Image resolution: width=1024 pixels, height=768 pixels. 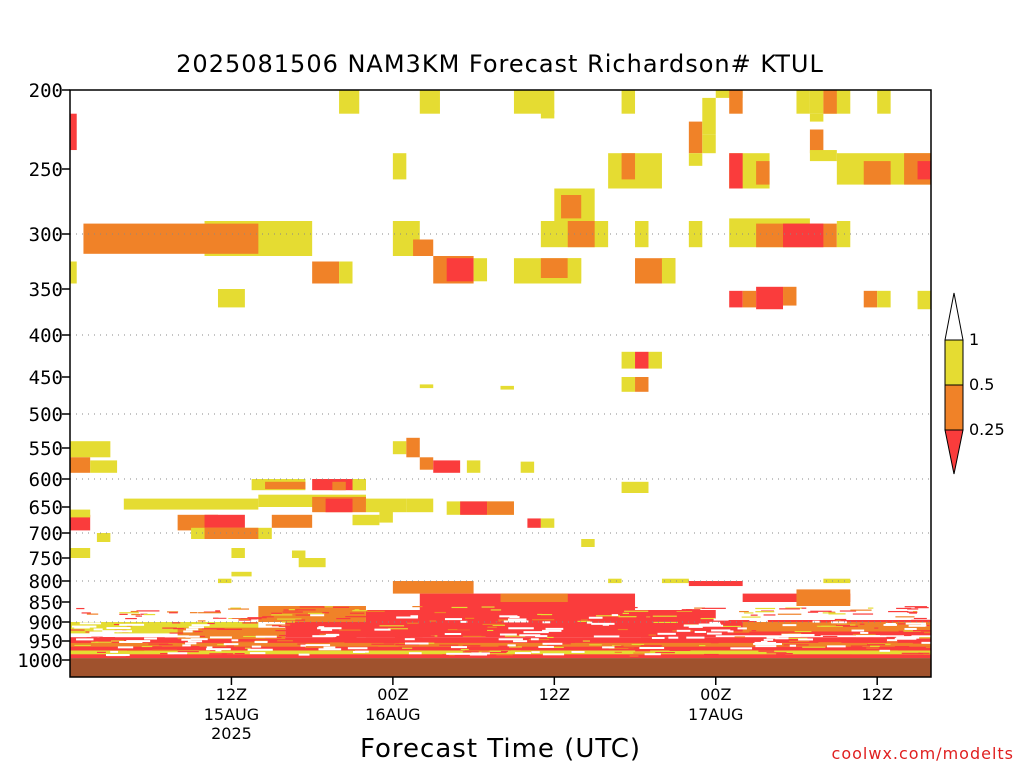 What do you see at coordinates (974, 383) in the screenshot?
I see `colorbar: 1 0.5 0.25` at bounding box center [974, 383].